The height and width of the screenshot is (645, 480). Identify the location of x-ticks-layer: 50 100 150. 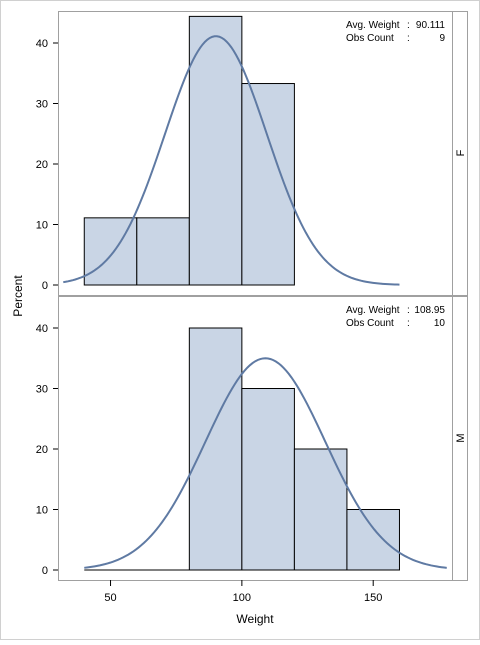
(243, 592).